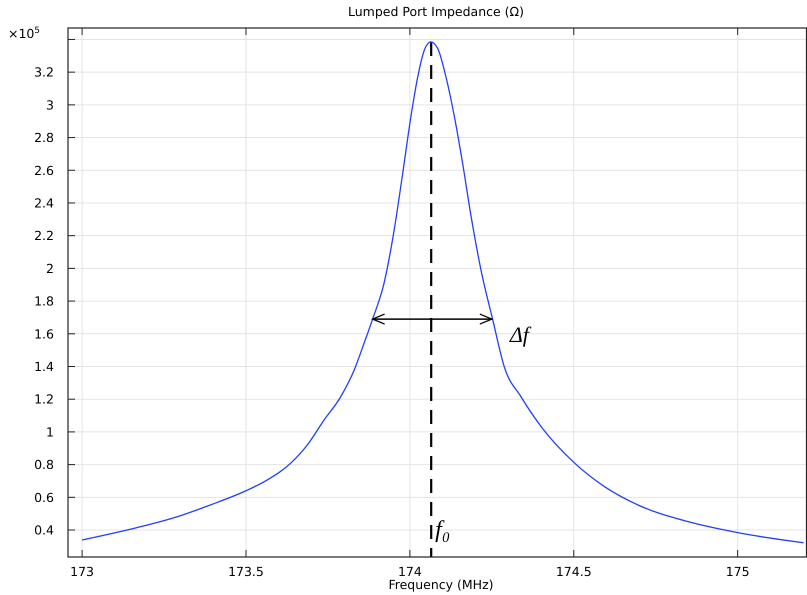 The height and width of the screenshot is (595, 807). What do you see at coordinates (436, 11) in the screenshot?
I see `chart-title: Lumped Port Impedance (Ω)` at bounding box center [436, 11].